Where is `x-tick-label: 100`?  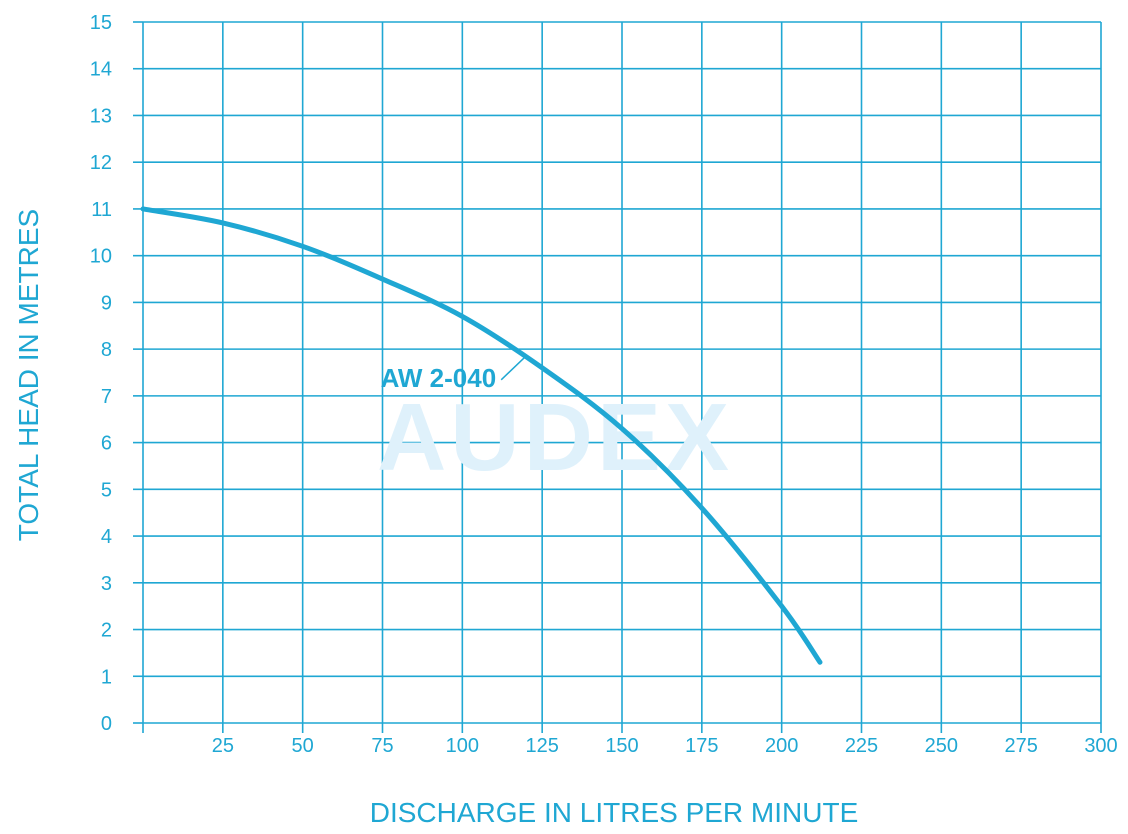
x-tick-label: 100 is located at coordinates (462, 746).